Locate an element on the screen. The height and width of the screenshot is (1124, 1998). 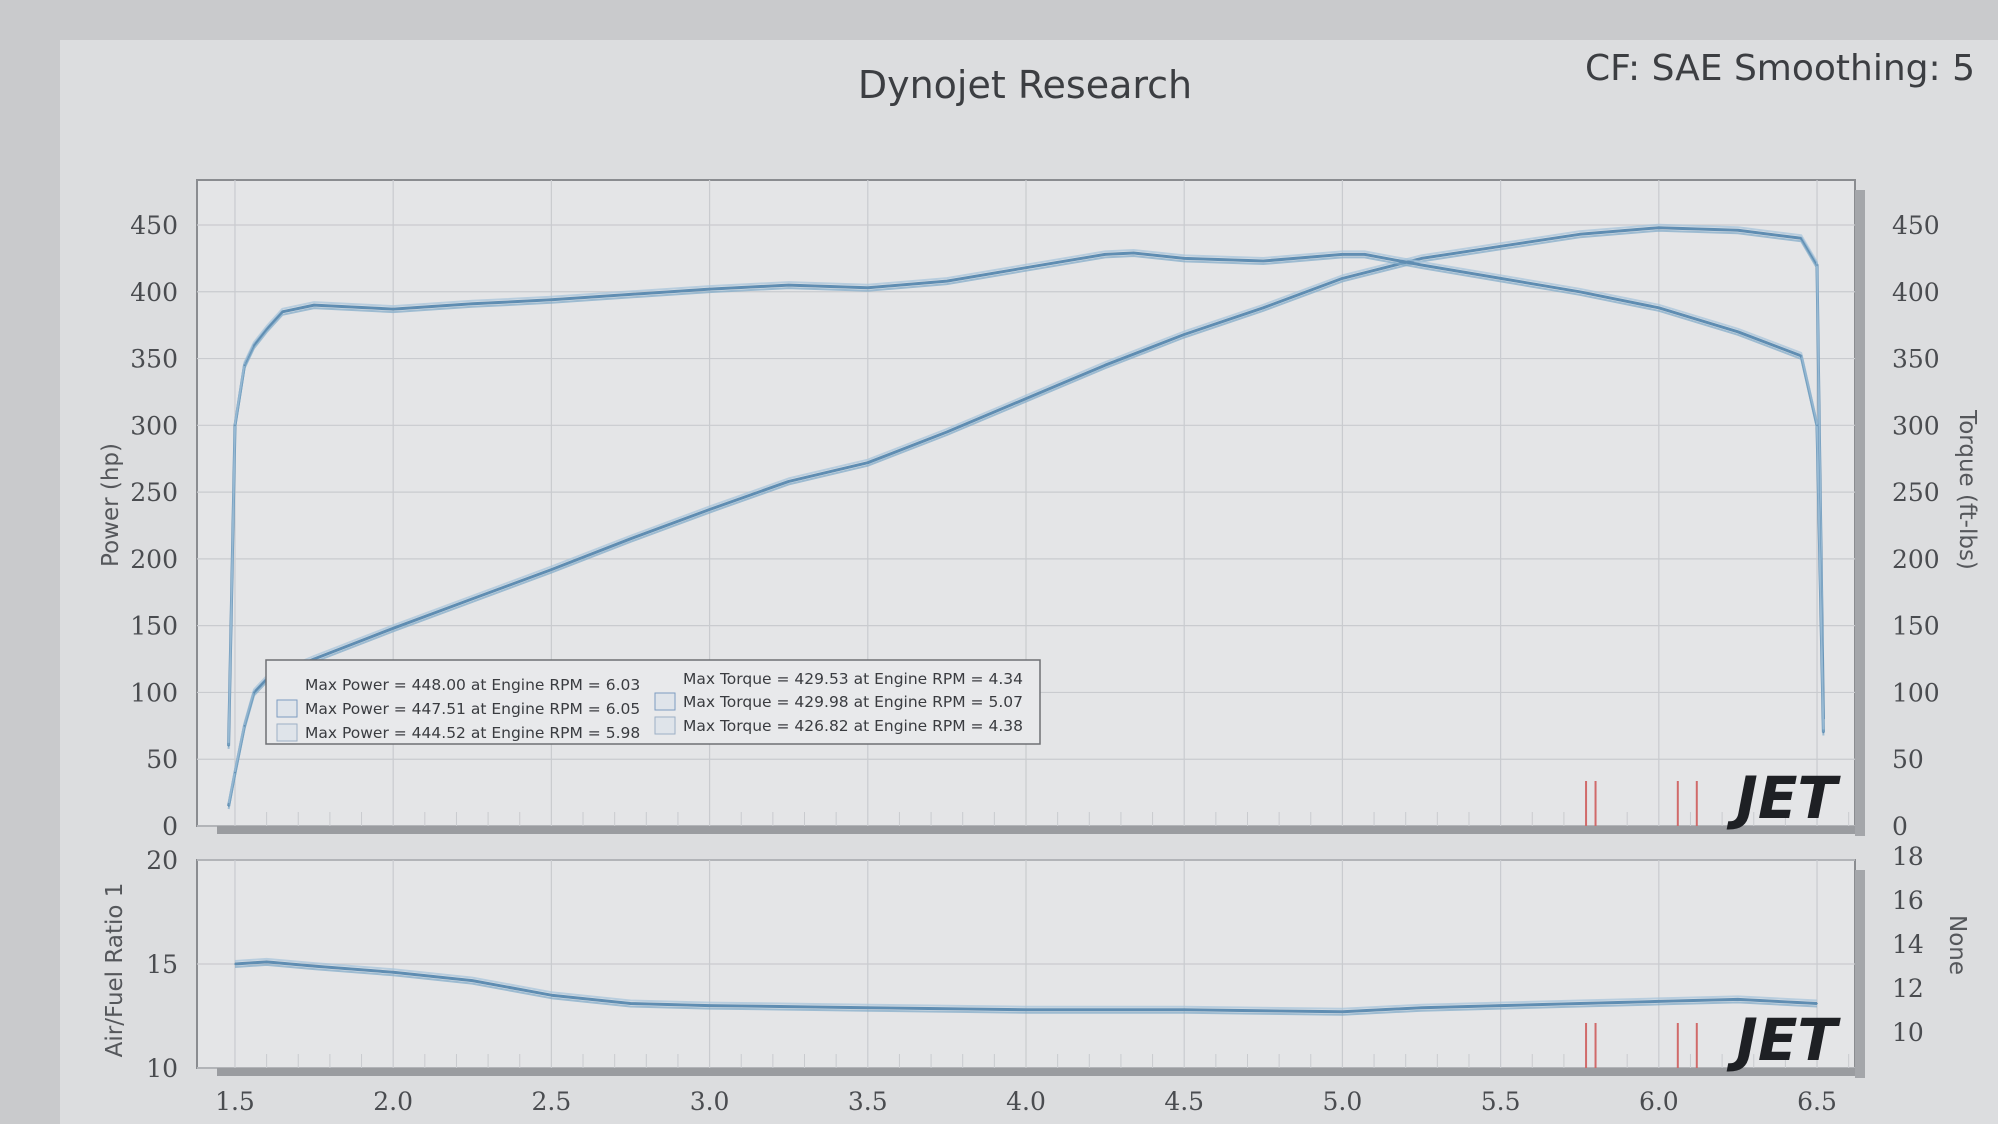
y2-tick-label: 12 is located at coordinates (1908, 988).